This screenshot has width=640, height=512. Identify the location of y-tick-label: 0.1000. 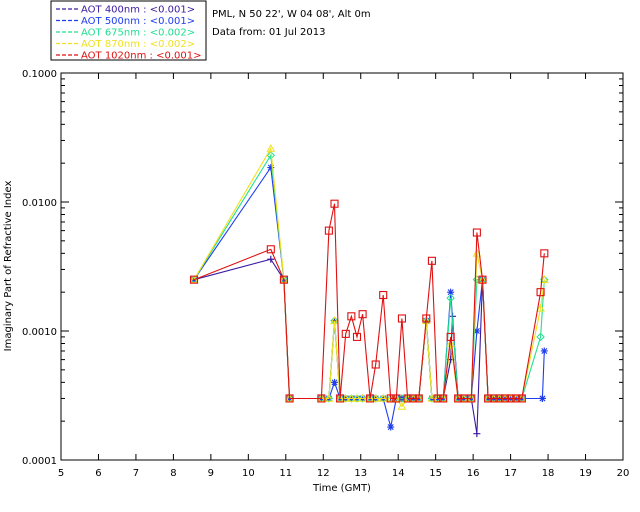
(39, 74).